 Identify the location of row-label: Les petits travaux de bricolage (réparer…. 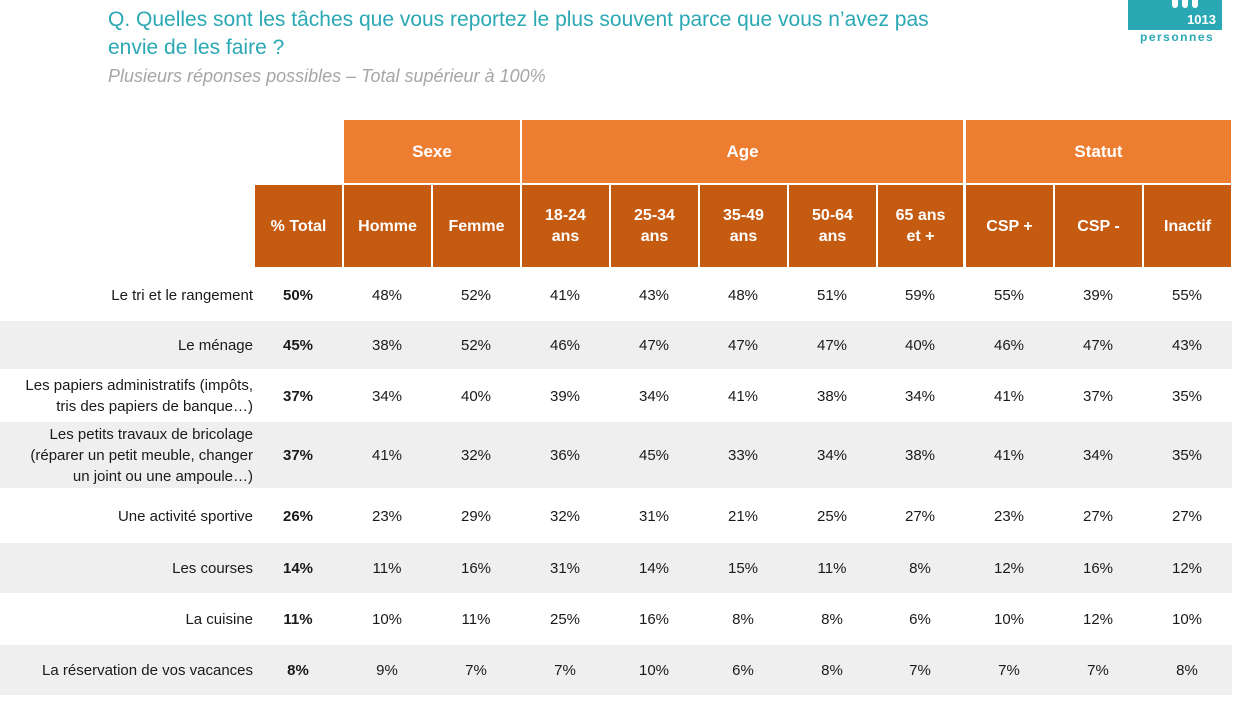
(141, 455).